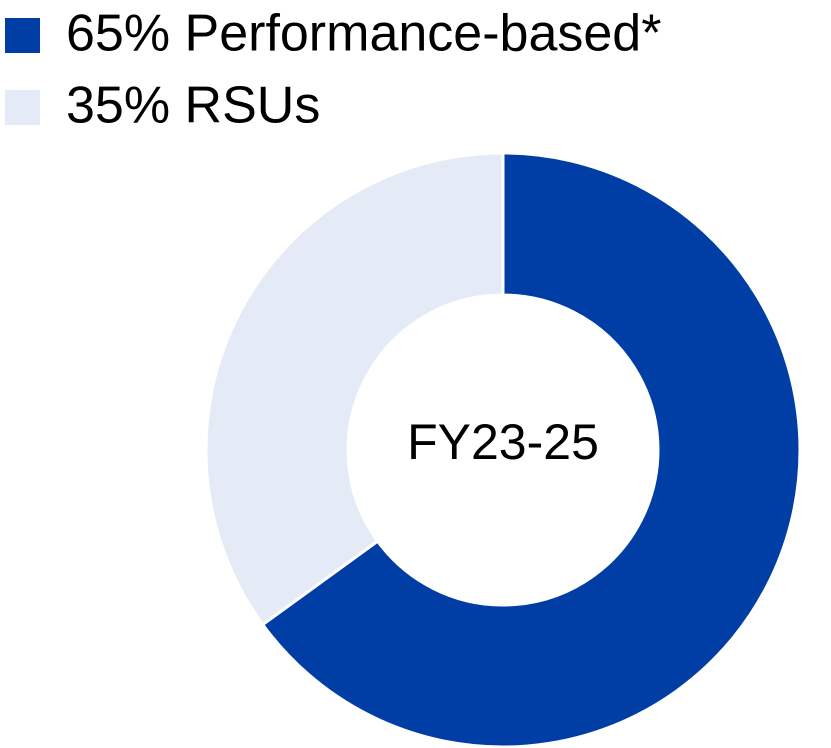 This screenshot has width=831, height=748. Describe the element at coordinates (503, 442) in the screenshot. I see `center-label: FY23-25` at that location.